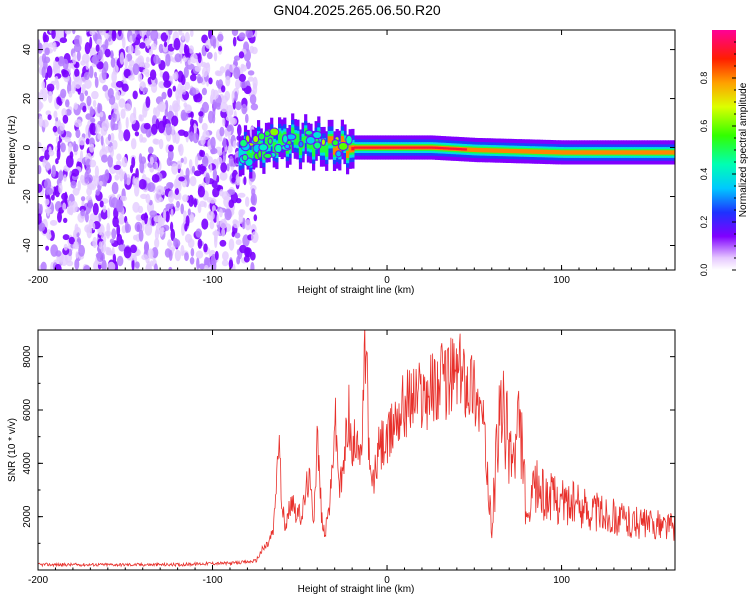 The width and height of the screenshot is (750, 600). Describe the element at coordinates (561, 280) in the screenshot. I see `x-tick-label: 100` at that location.